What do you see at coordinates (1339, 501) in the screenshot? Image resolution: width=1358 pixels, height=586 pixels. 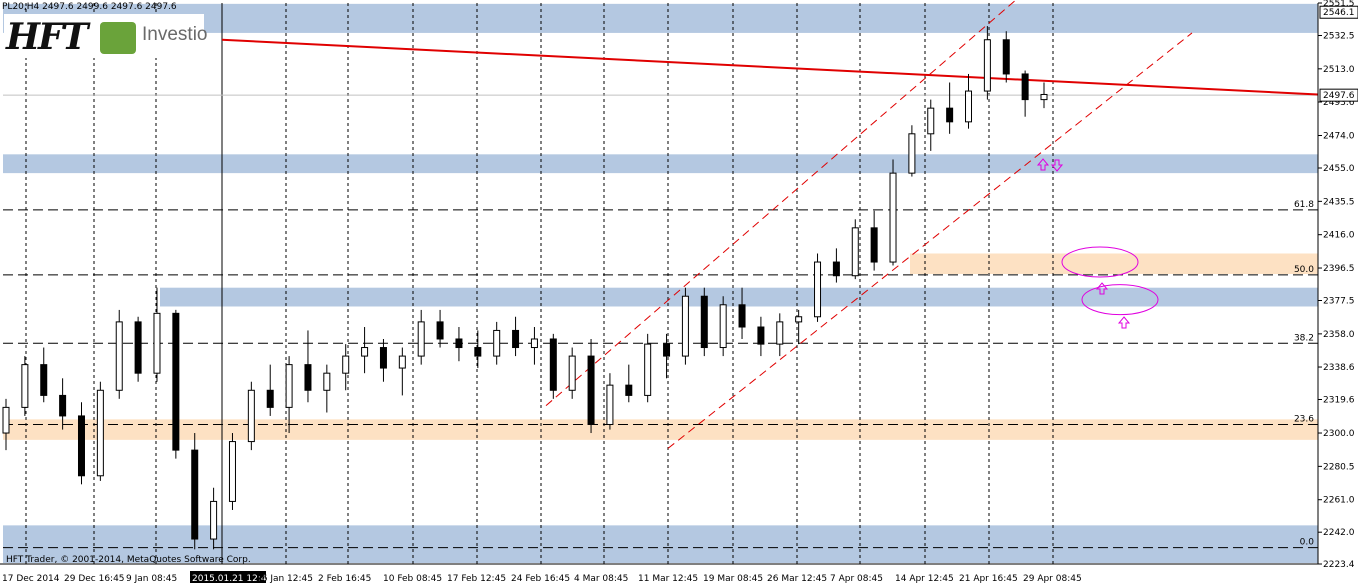 I see `y-tick-label: 2261.0` at bounding box center [1339, 501].